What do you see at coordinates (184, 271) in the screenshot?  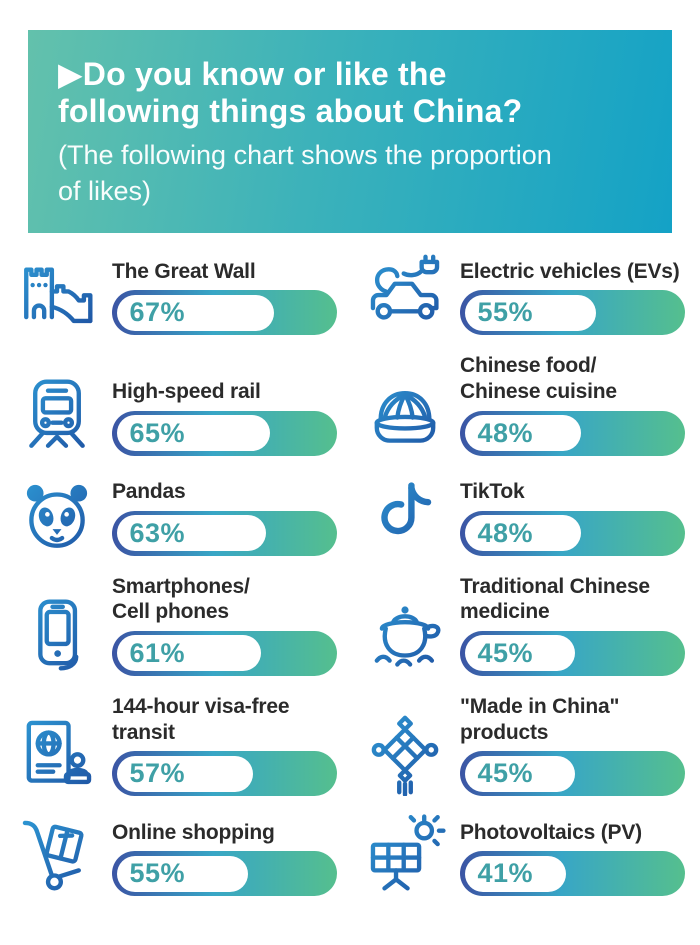 I see `item-label: The Great Wall` at bounding box center [184, 271].